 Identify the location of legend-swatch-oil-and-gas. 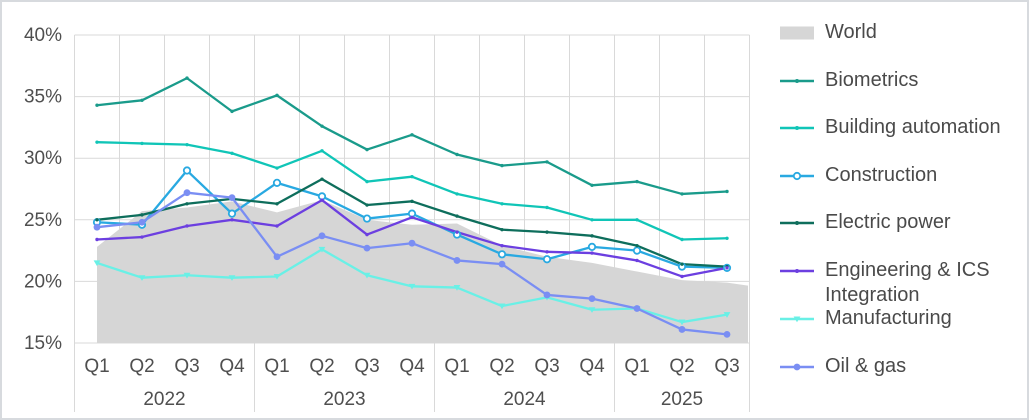
(797, 367).